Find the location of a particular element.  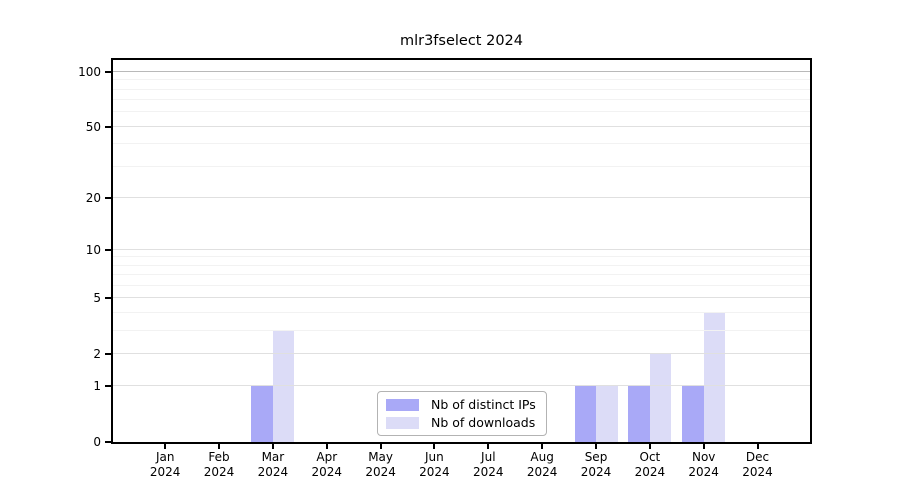

x-tick-may is located at coordinates (380, 446).